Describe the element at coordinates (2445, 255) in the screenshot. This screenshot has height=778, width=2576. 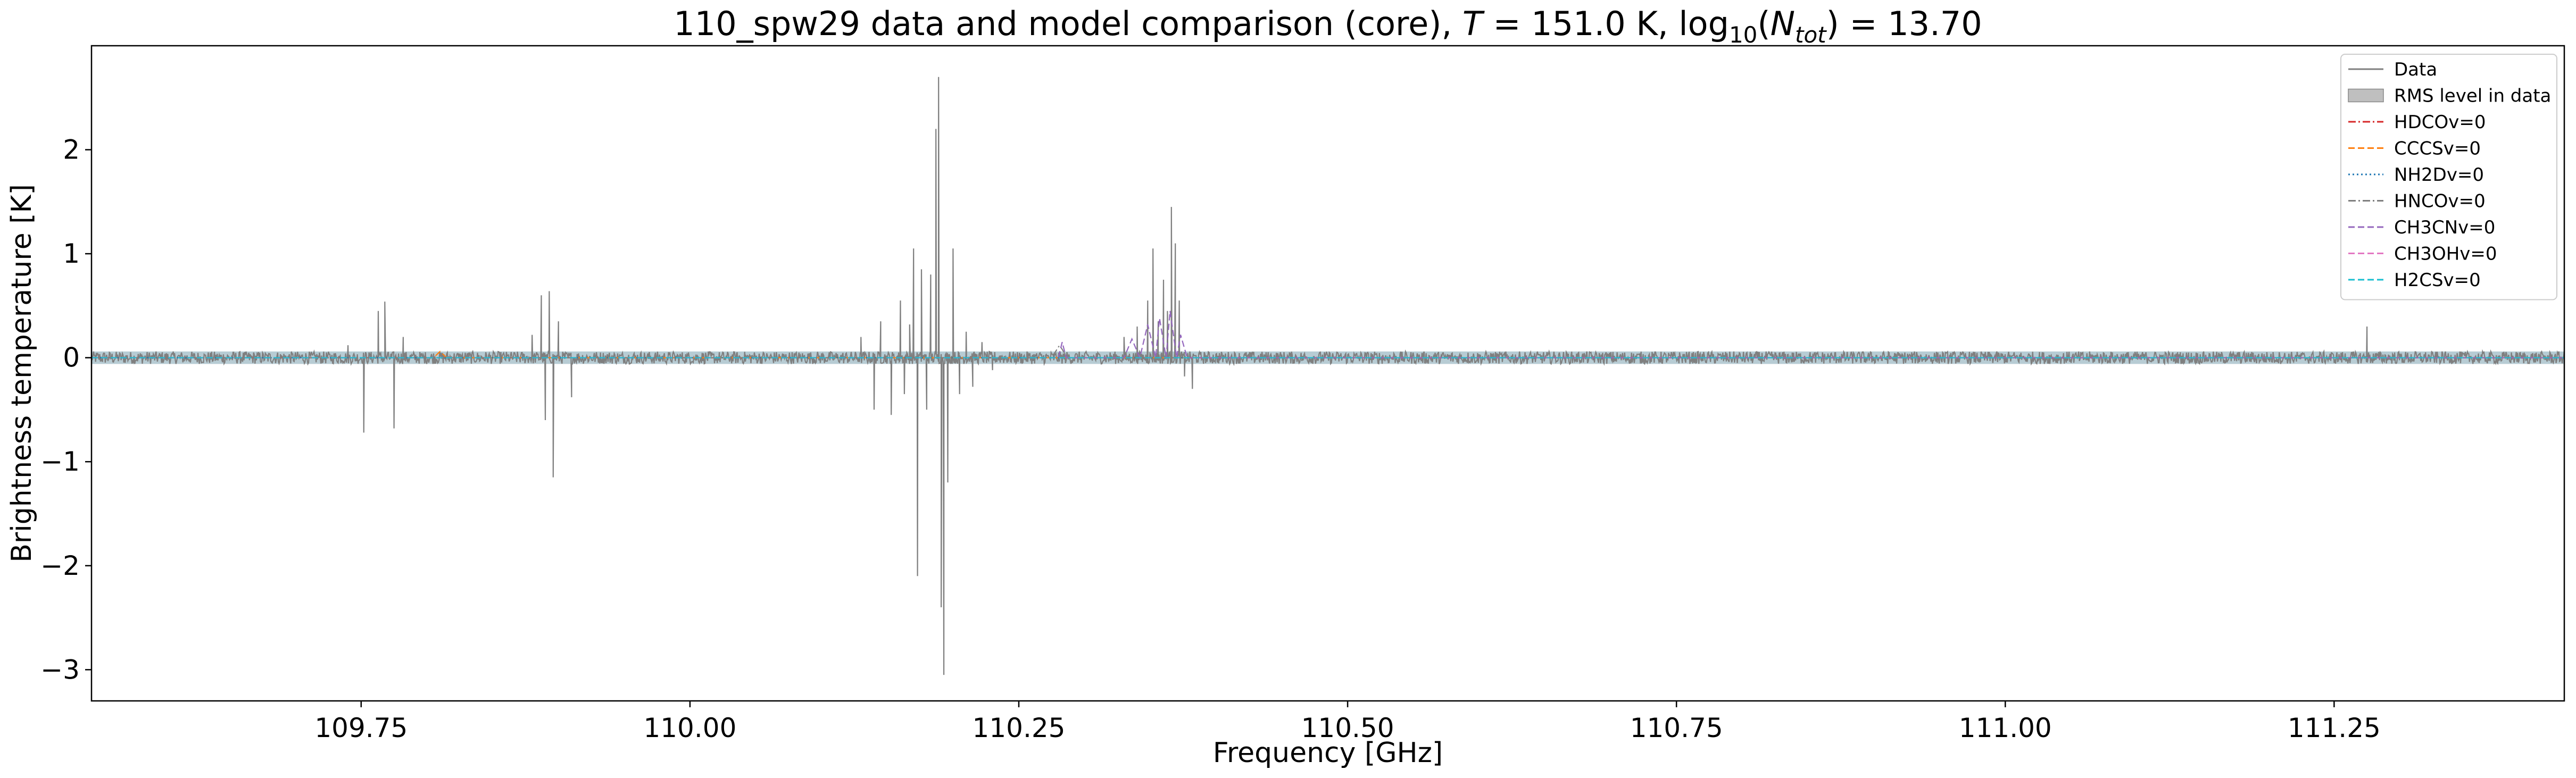
I see `legend-label-ch3ohv-0: CH3OHv=0` at that location.